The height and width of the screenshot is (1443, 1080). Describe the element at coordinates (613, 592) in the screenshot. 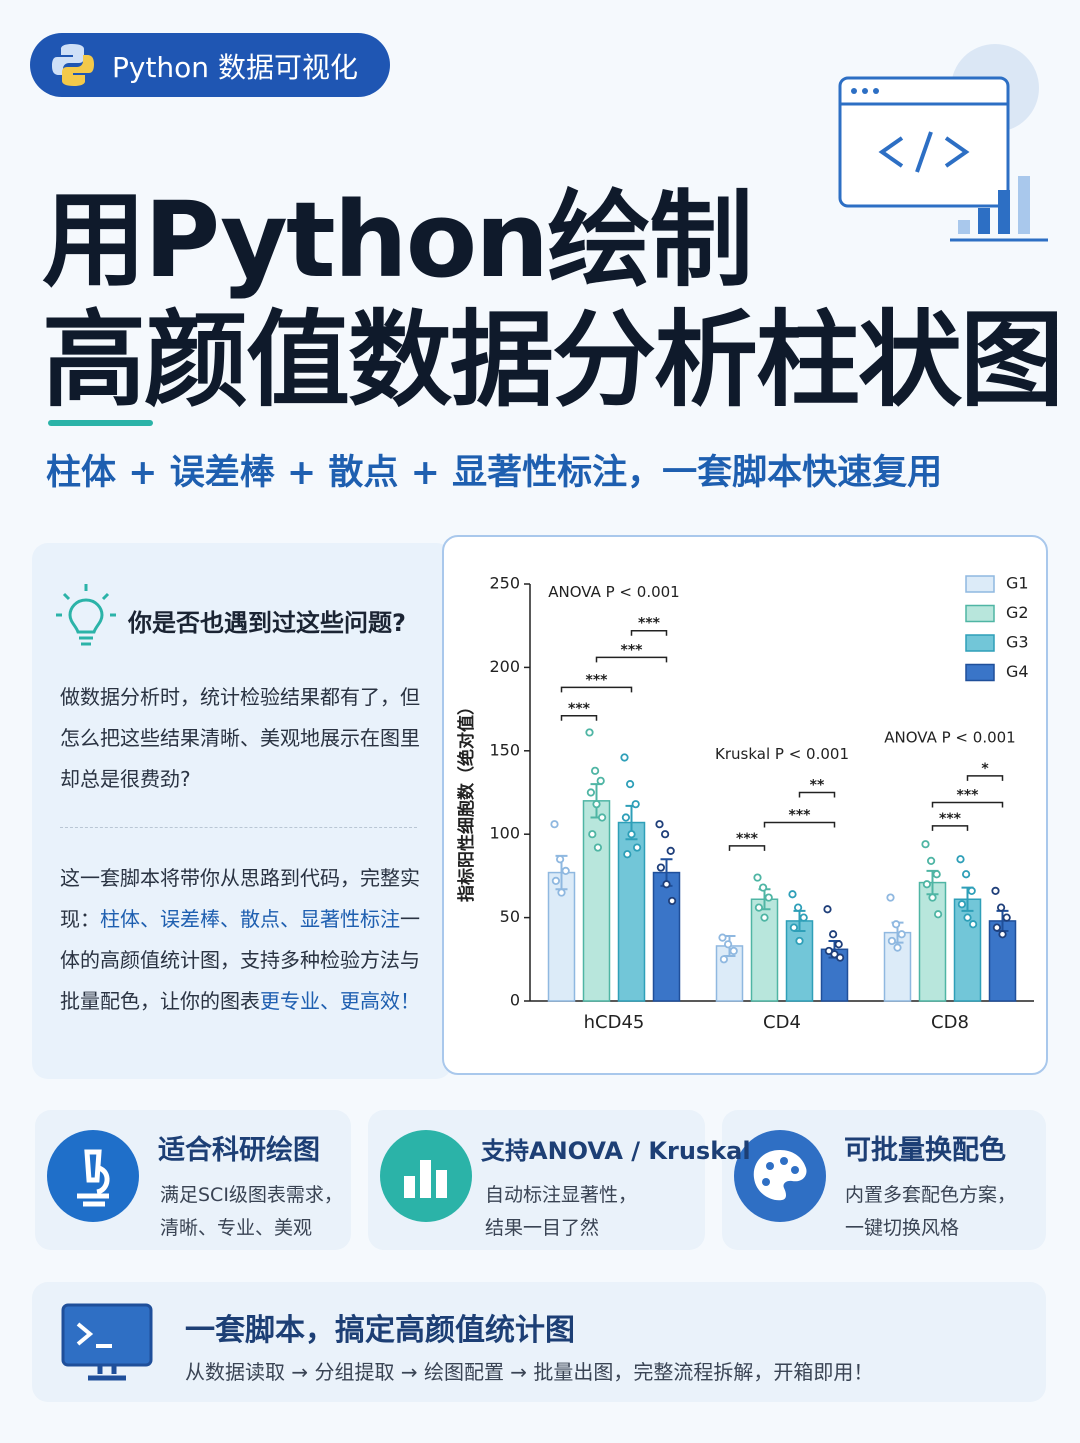

I see `test-label: ANOVA P < 0.001` at that location.